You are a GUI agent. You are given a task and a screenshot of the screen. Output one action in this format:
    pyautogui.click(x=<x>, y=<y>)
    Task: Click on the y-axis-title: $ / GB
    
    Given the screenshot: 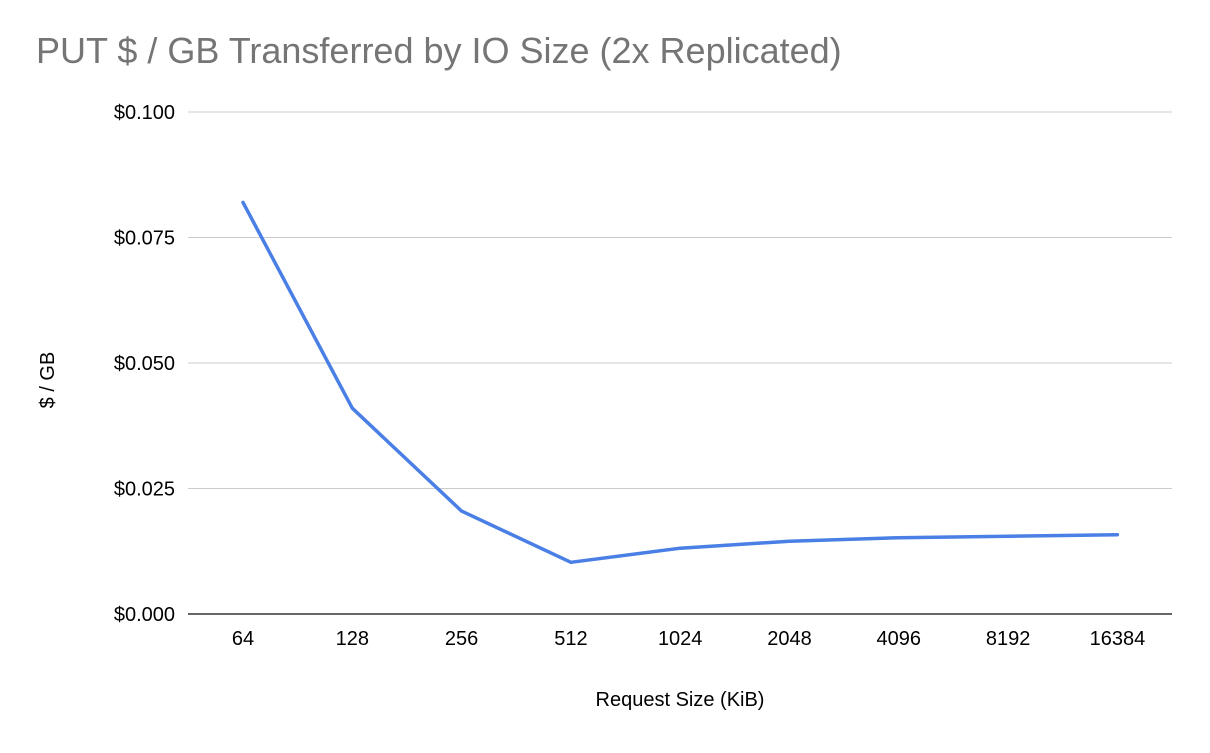 What is the action you would take?
    pyautogui.click(x=48, y=380)
    